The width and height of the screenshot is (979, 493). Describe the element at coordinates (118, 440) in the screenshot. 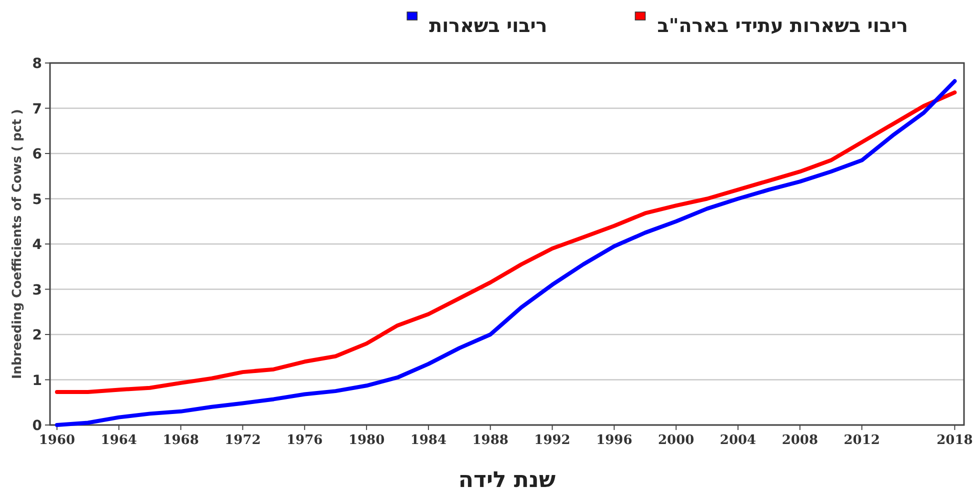

I see `x-tick-label: 1964` at that location.